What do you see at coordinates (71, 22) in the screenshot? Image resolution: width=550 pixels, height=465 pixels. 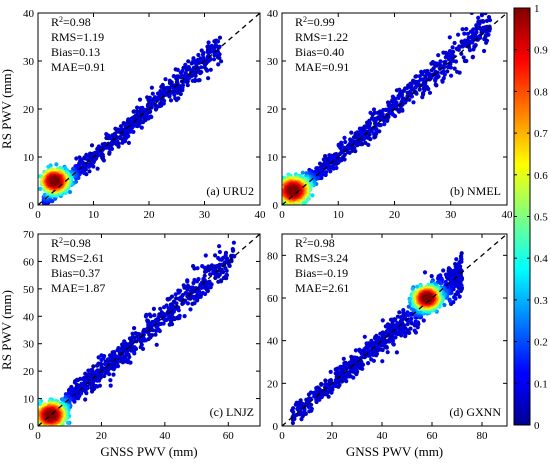 I see `stat-text: R2=0.98` at bounding box center [71, 22].